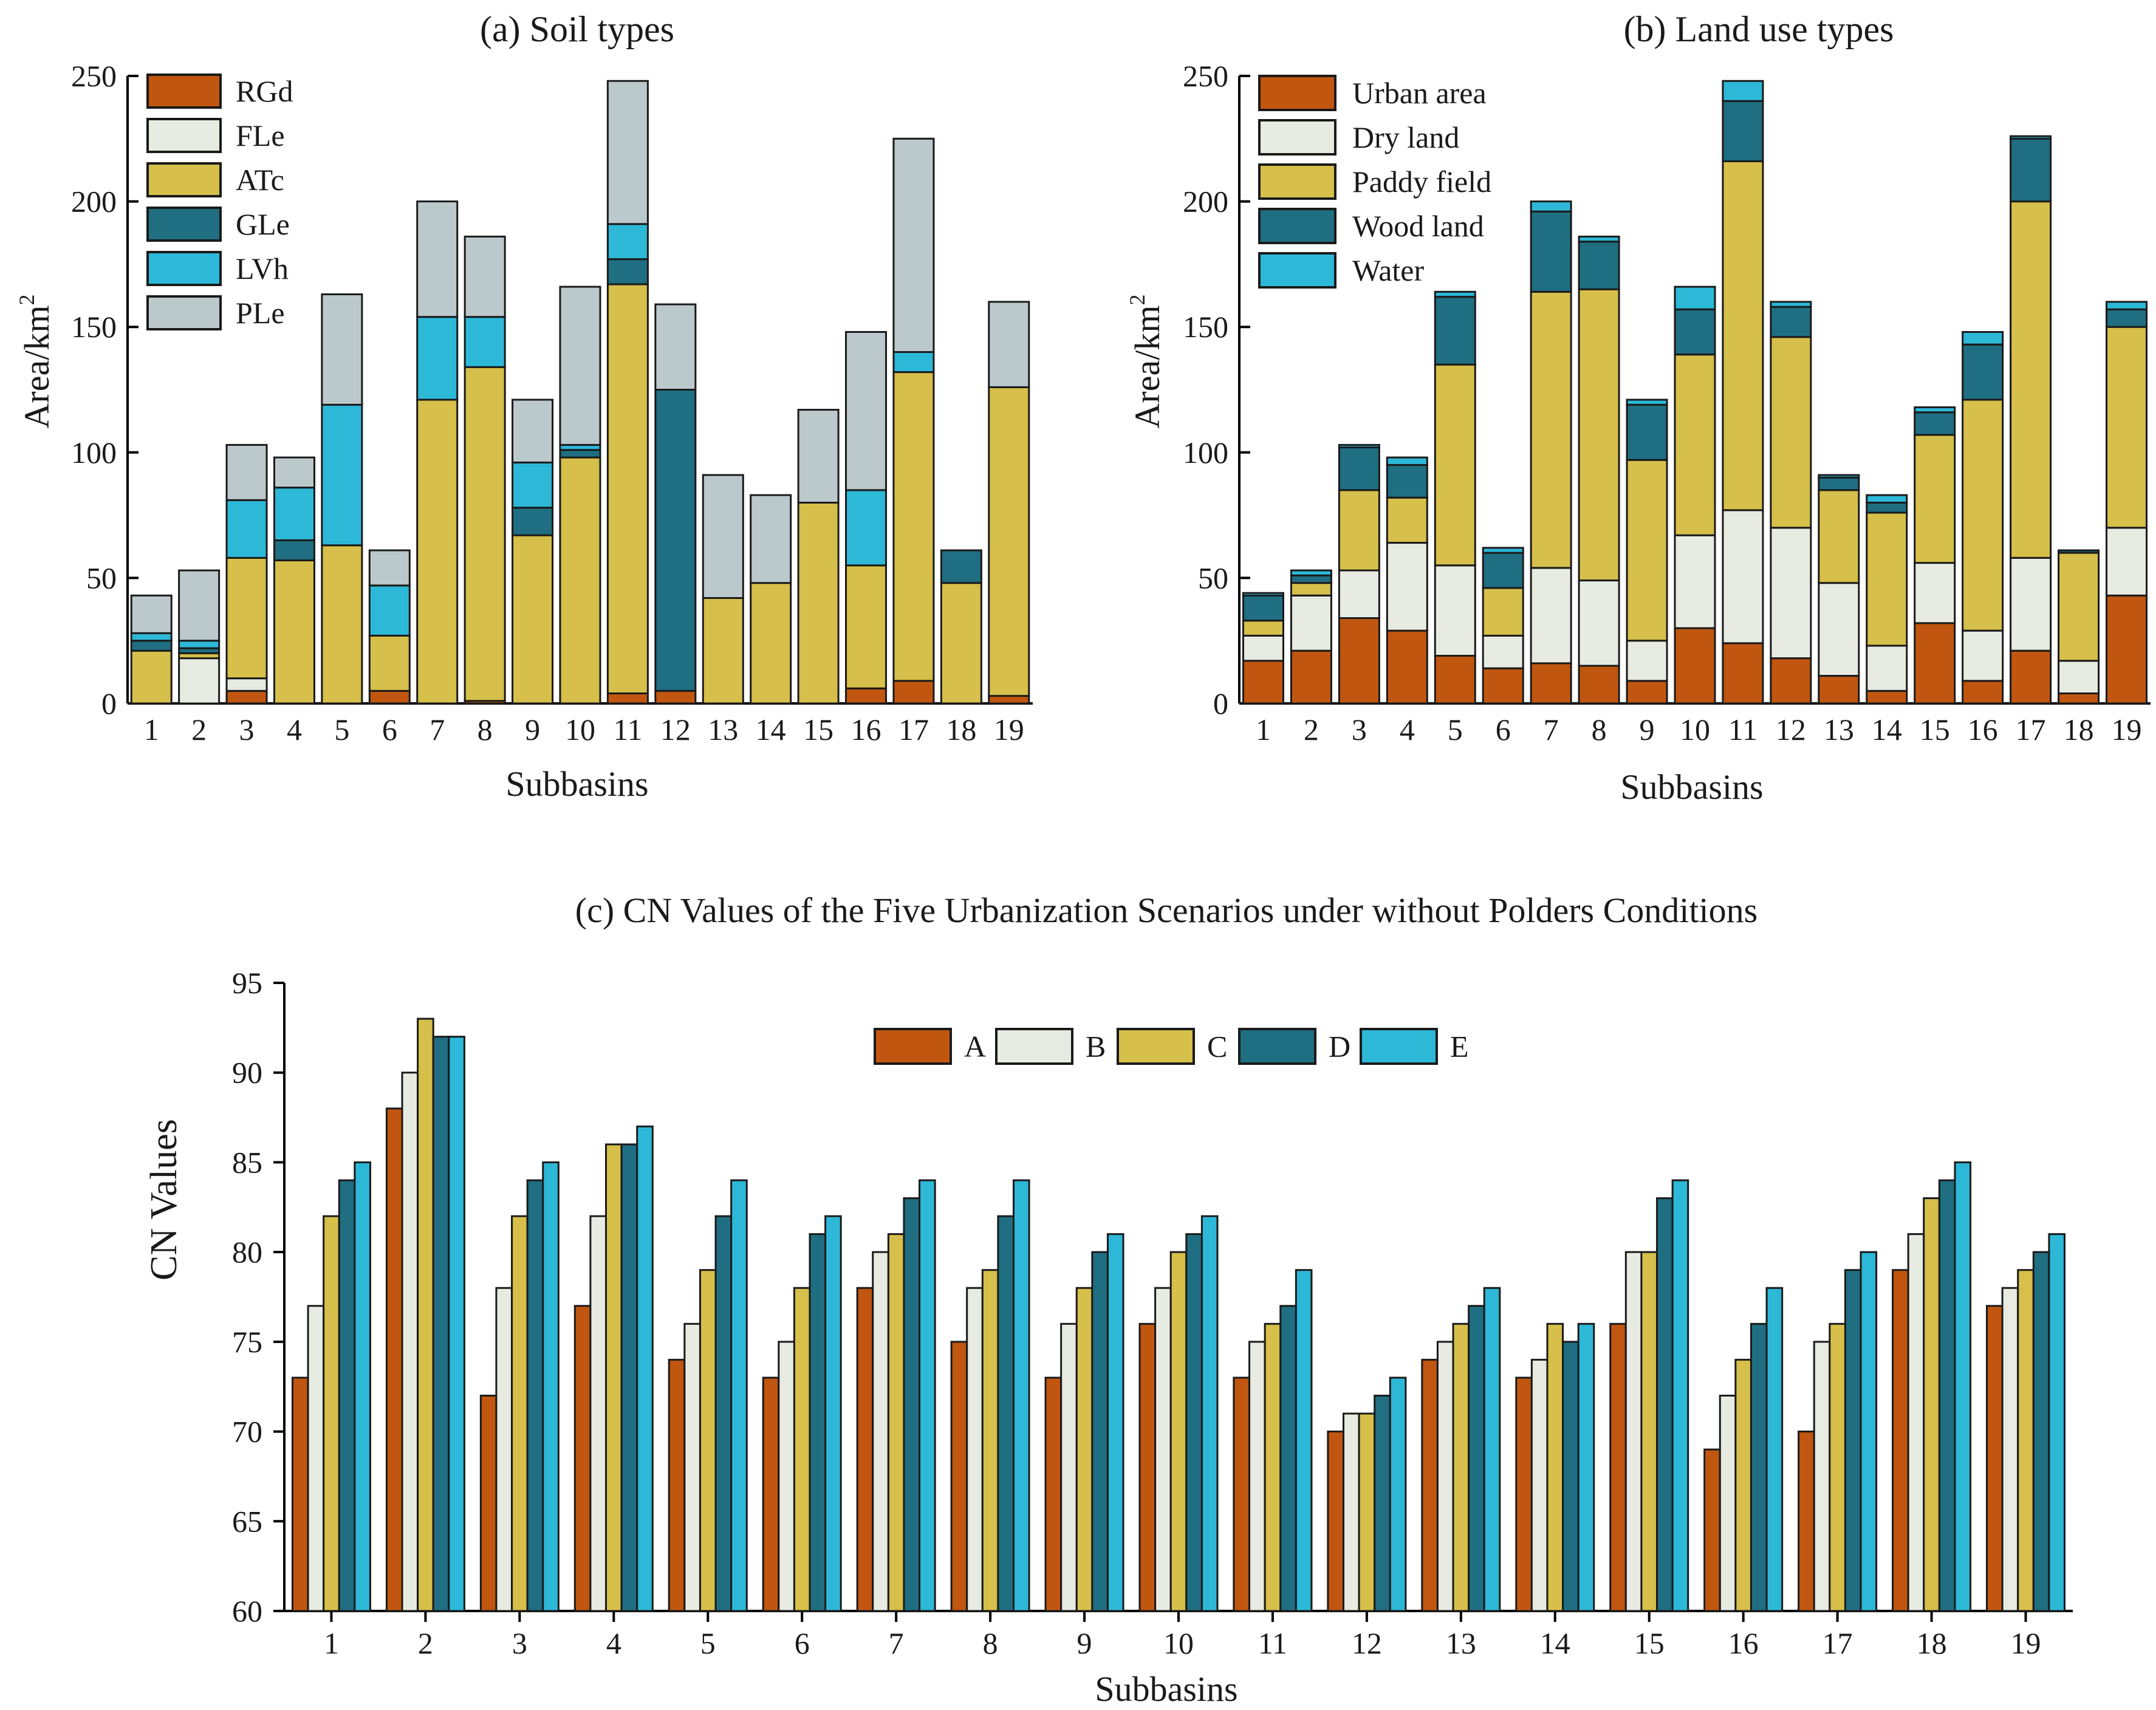 This screenshot has width=2156, height=1710. Describe the element at coordinates (184, 91) in the screenshot. I see `legend-swatch-rgd` at that location.